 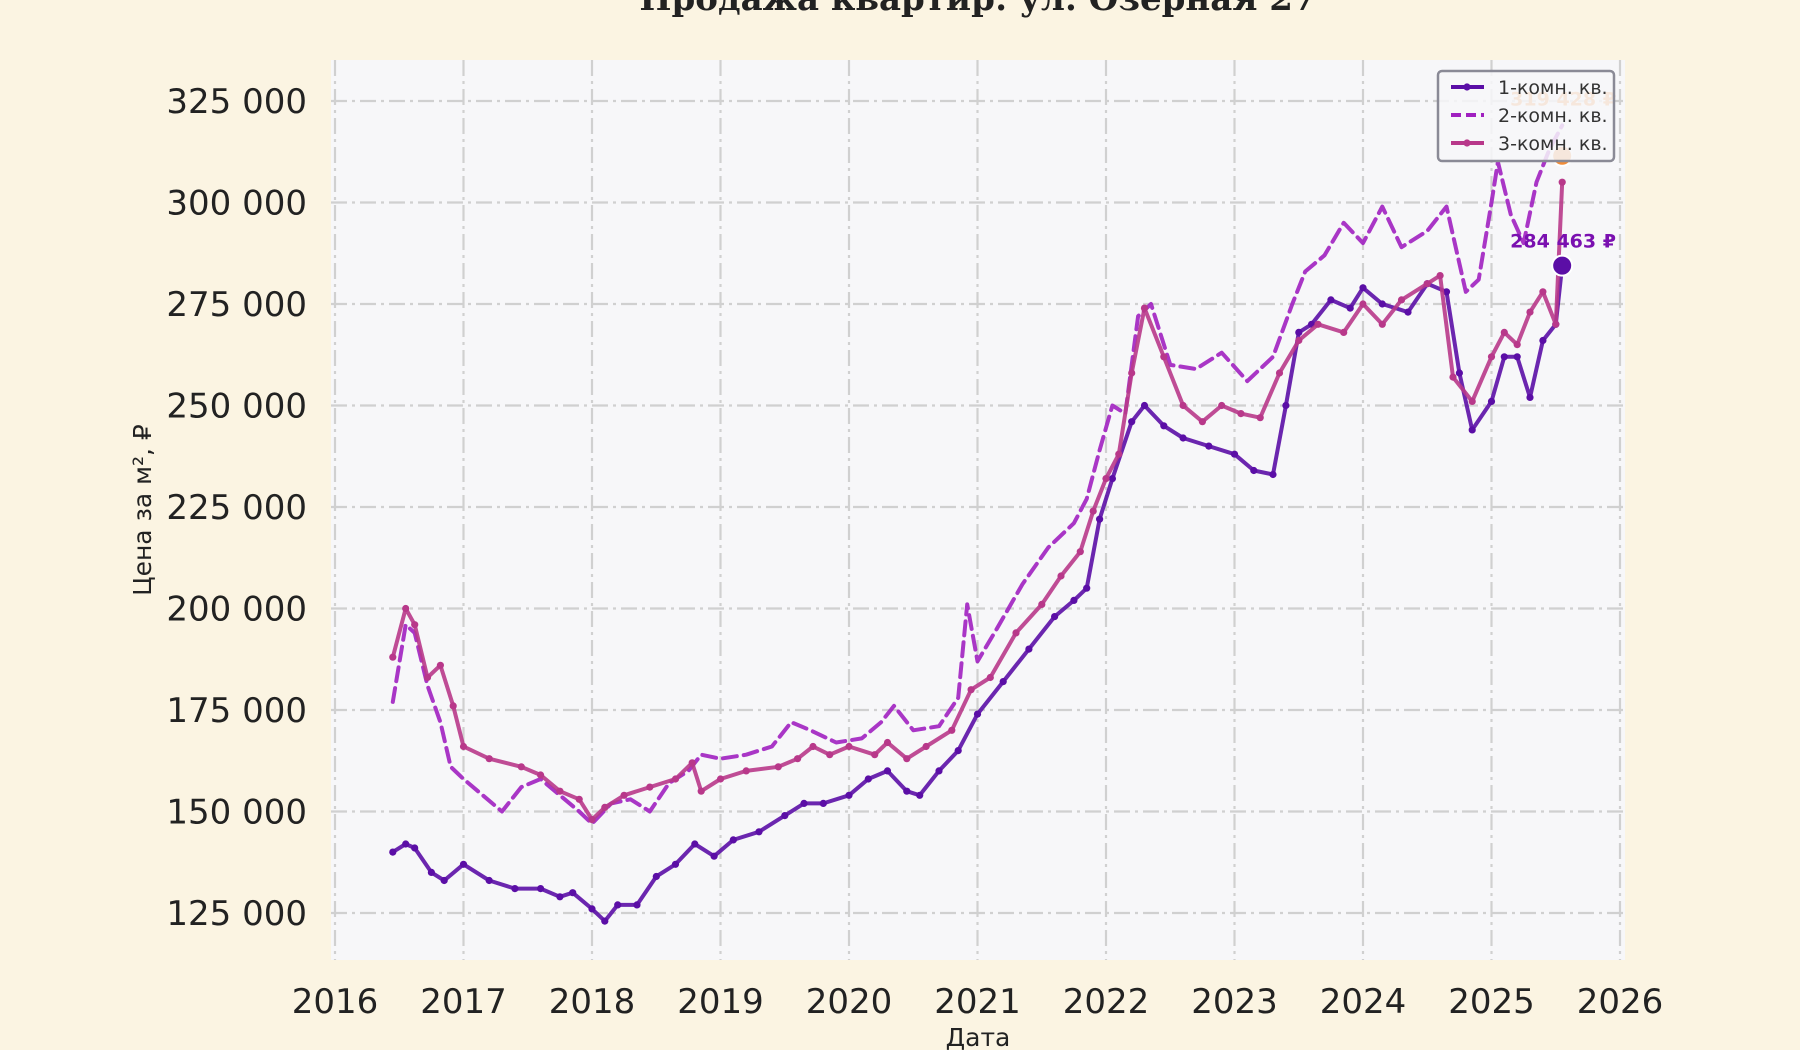 What do you see at coordinates (1363, 1002) in the screenshot?
I see `x-tick-label: 2024` at bounding box center [1363, 1002].